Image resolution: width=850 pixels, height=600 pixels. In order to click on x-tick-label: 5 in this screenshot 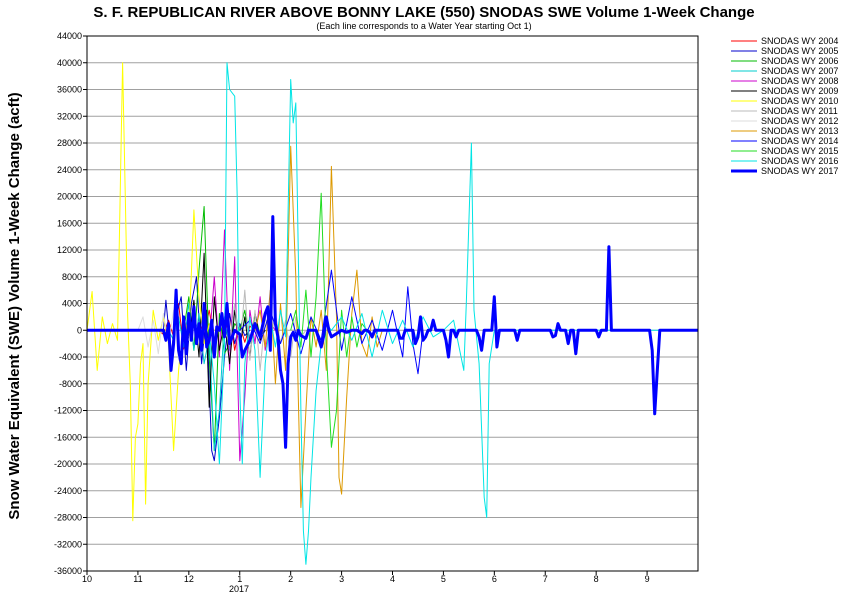, I will do `click(443, 579)`.